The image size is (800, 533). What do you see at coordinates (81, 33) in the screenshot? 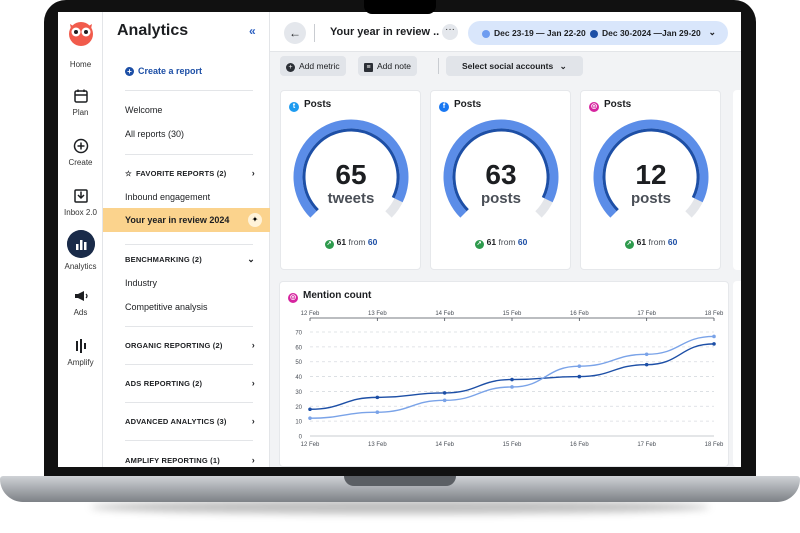
I see `owl-logo-icon` at bounding box center [81, 33].